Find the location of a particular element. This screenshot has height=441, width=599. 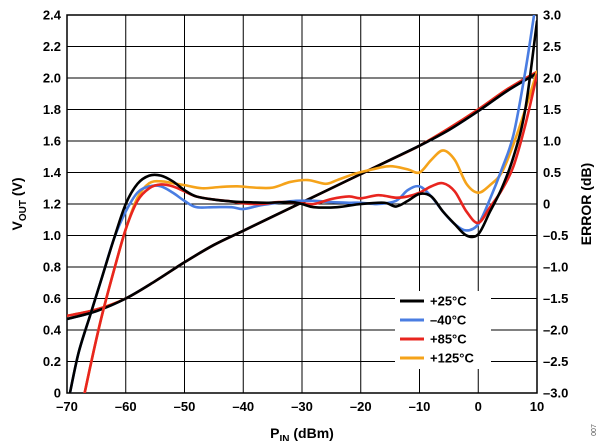

x-tick-label: 0 is located at coordinates (478, 406).